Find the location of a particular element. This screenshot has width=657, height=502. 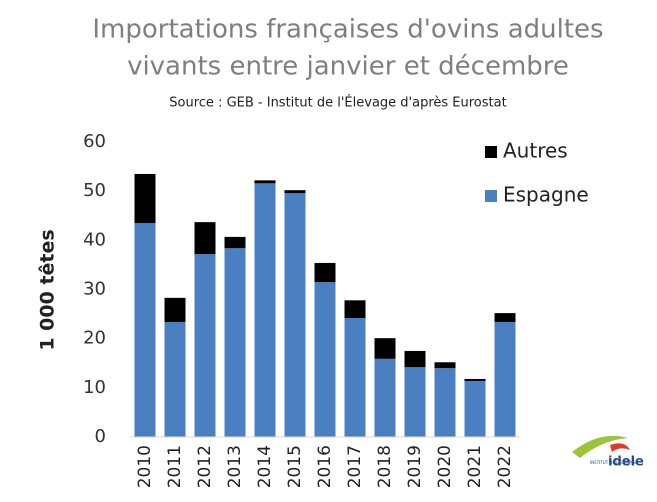

x-tick-label: 2018 is located at coordinates (385, 466).